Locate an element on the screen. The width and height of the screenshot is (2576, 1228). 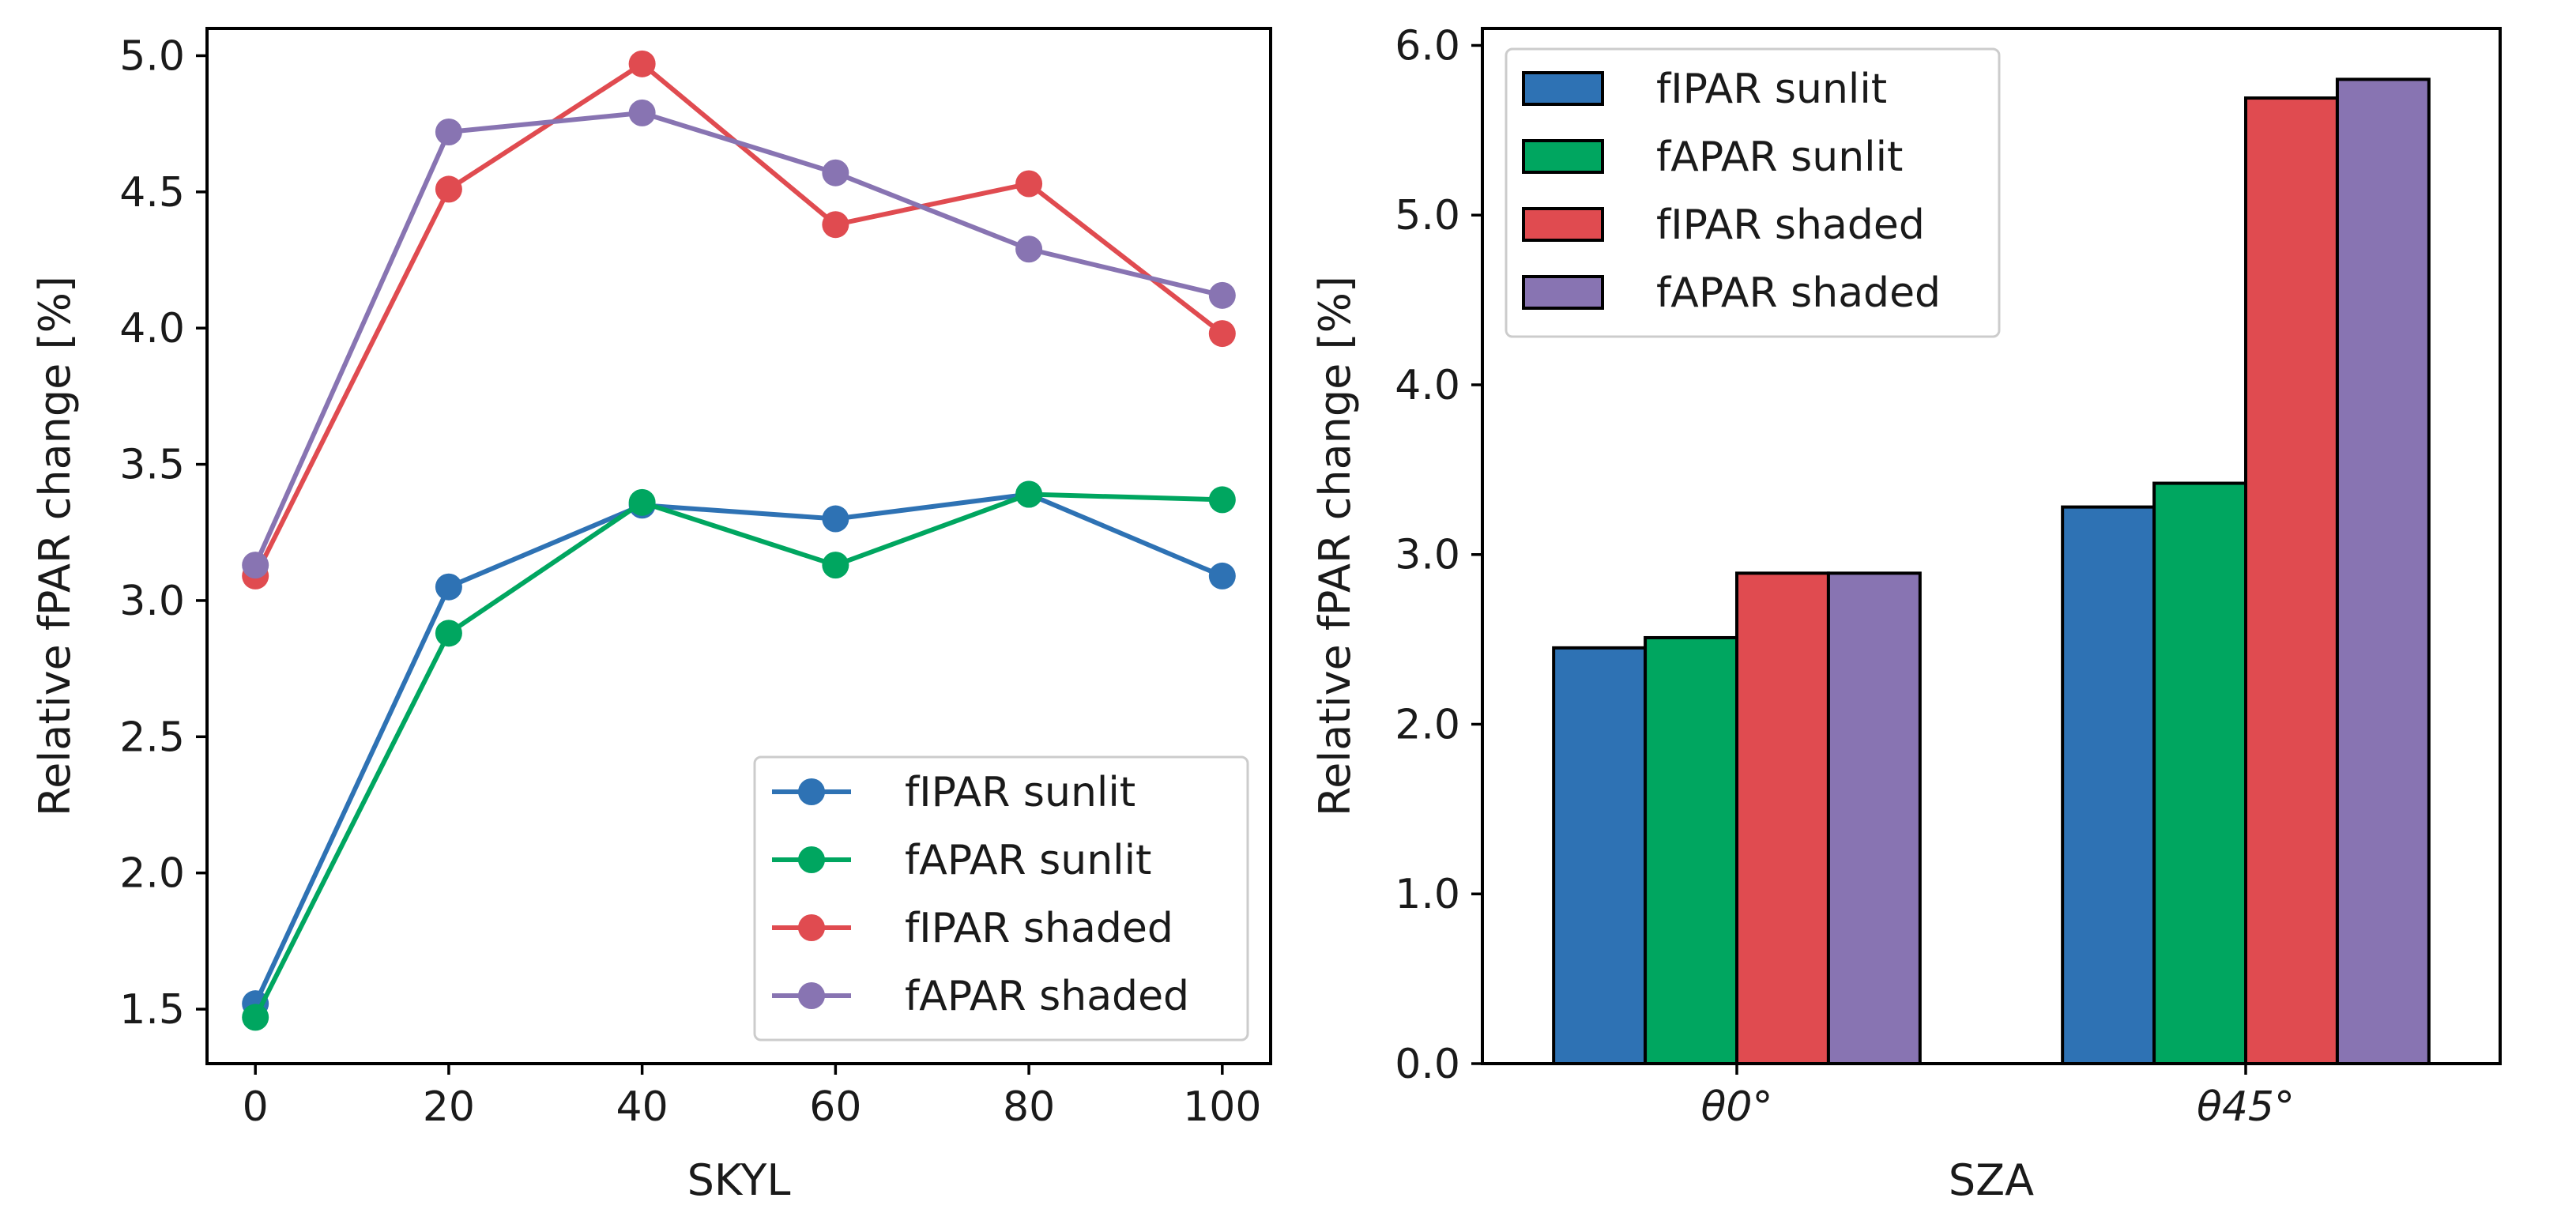
line-chart-y-tick-label: 1.5 is located at coordinates (152, 1010).